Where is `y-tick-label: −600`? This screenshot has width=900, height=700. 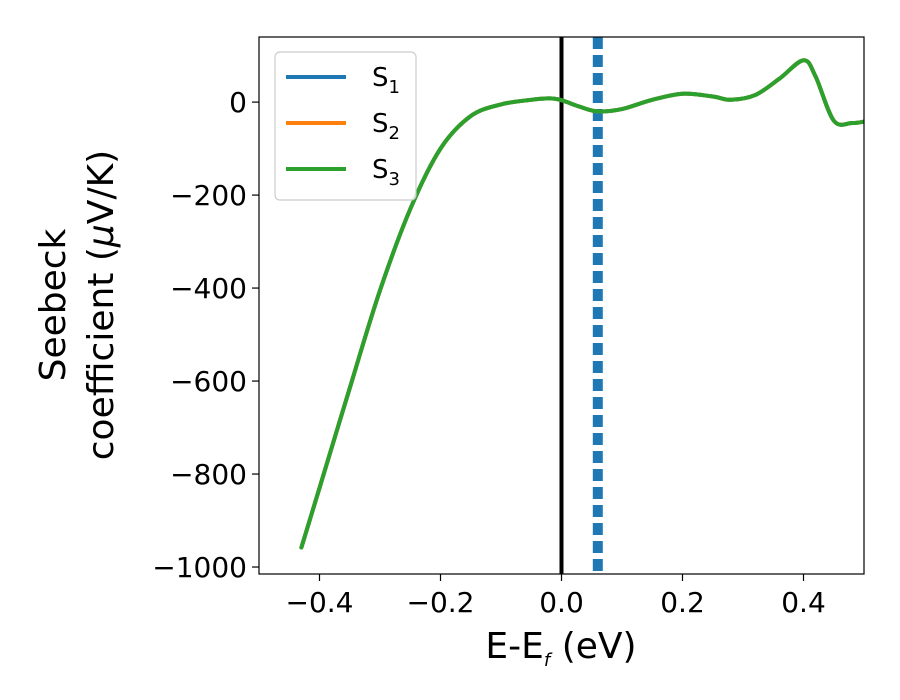
y-tick-label: −600 is located at coordinates (208, 381).